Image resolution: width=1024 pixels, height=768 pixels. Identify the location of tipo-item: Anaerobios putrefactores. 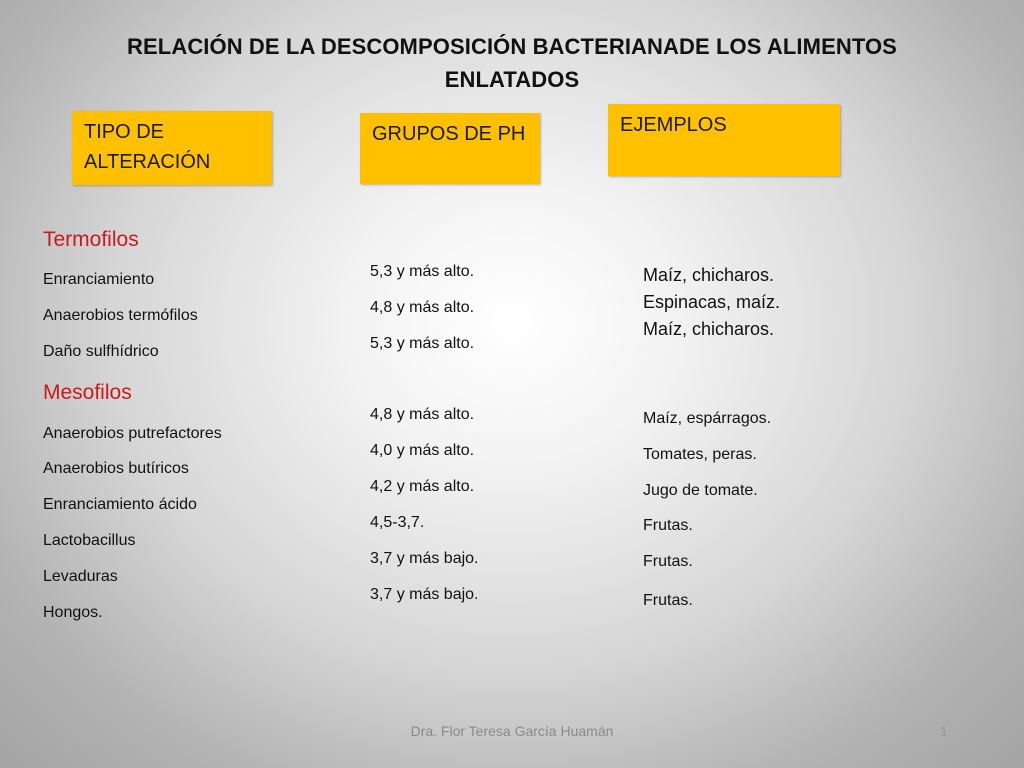
(132, 433).